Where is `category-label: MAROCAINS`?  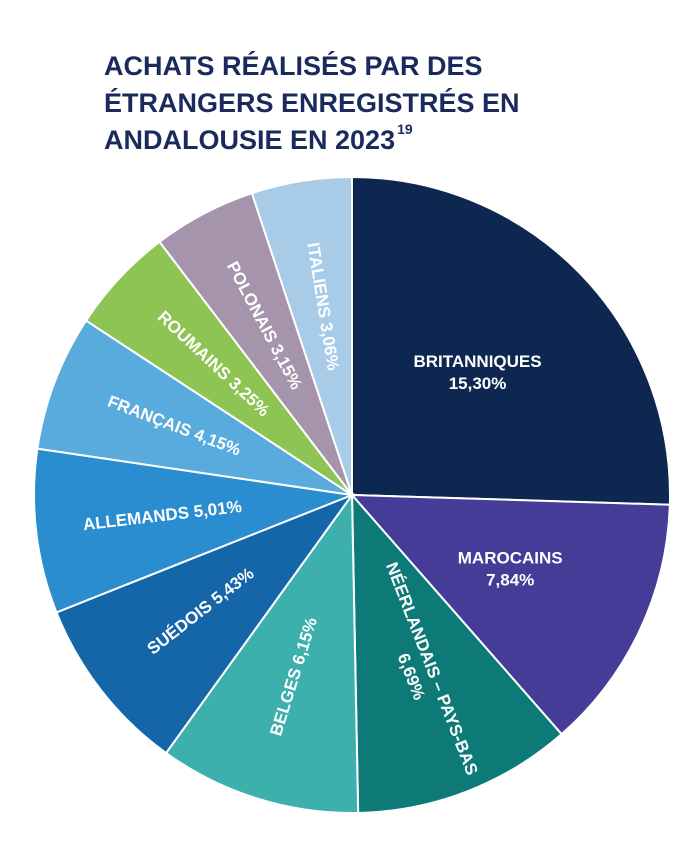
category-label: MAROCAINS is located at coordinates (510, 558).